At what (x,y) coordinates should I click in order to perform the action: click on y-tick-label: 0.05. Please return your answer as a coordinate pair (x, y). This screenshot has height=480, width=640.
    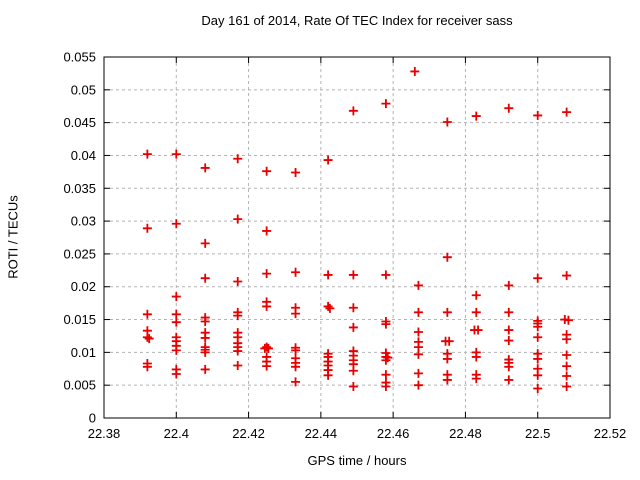
    Looking at the image, I should click on (83, 89).